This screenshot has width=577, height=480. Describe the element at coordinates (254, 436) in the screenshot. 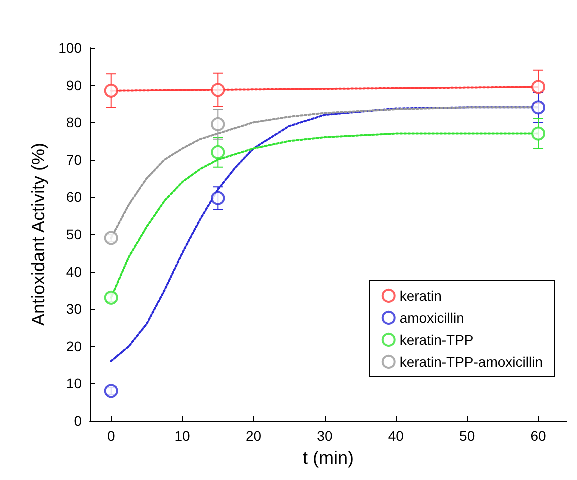

I see `x-tick-label: 20` at that location.